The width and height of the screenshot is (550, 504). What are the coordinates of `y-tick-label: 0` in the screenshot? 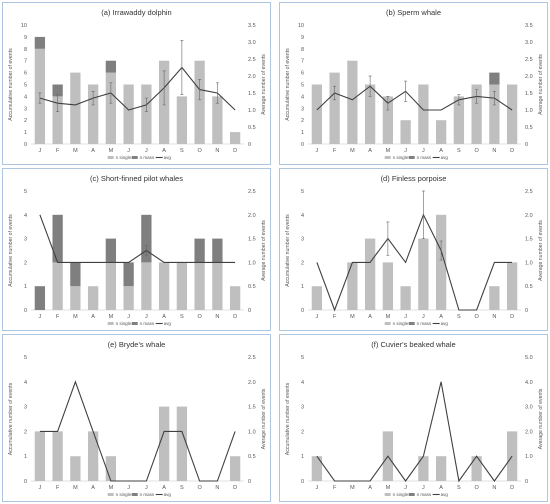 It's located at (302, 145).